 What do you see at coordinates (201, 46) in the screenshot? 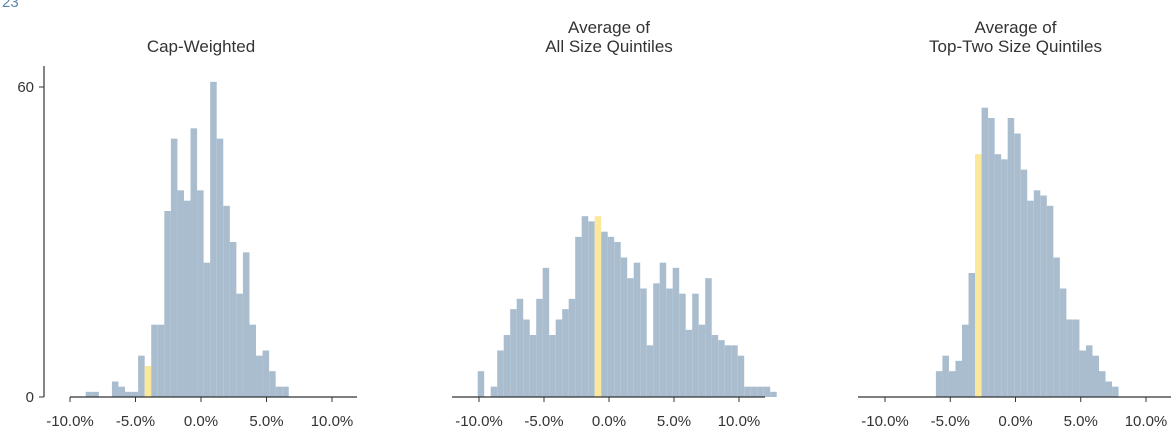
I see `chart-title: Cap-Weighted` at bounding box center [201, 46].